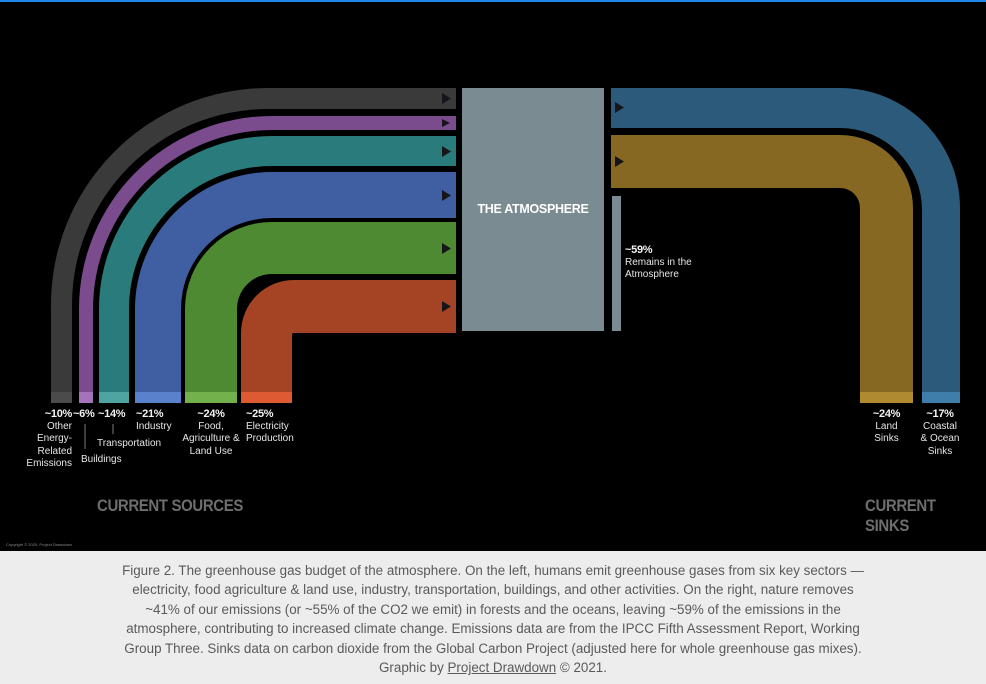  I want to click on sinks-heading: CURRENT SINKS, so click(900, 515).